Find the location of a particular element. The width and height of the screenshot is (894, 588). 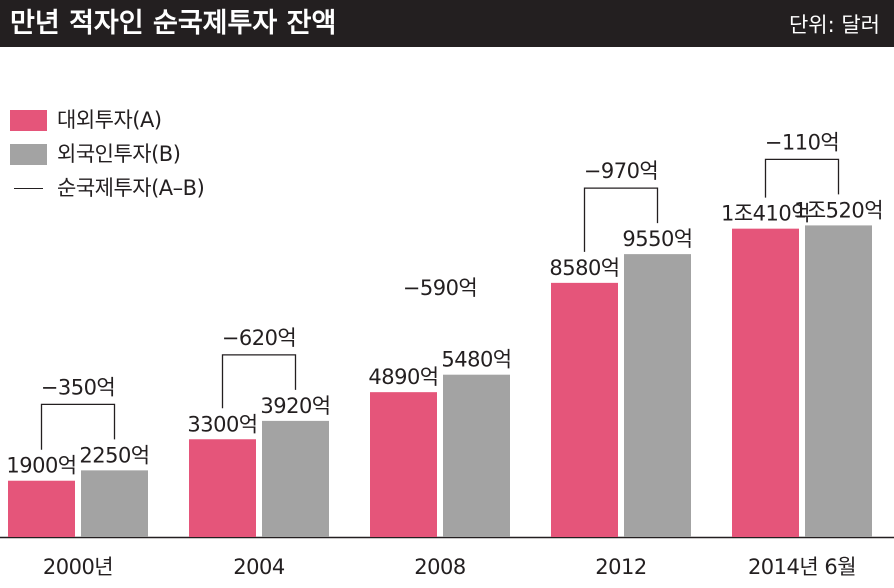

chart-title: 만년 적자인 순국제투자 잔액 is located at coordinates (173, 23).